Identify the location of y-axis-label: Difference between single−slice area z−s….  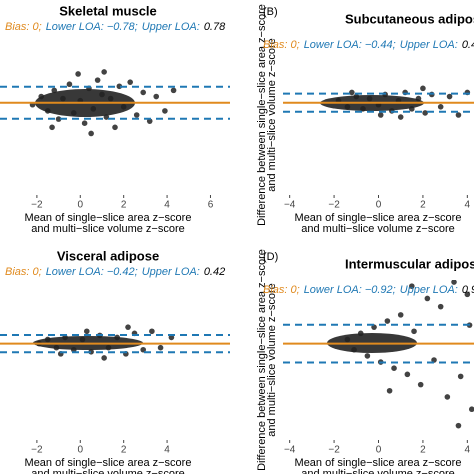
(262, 360).